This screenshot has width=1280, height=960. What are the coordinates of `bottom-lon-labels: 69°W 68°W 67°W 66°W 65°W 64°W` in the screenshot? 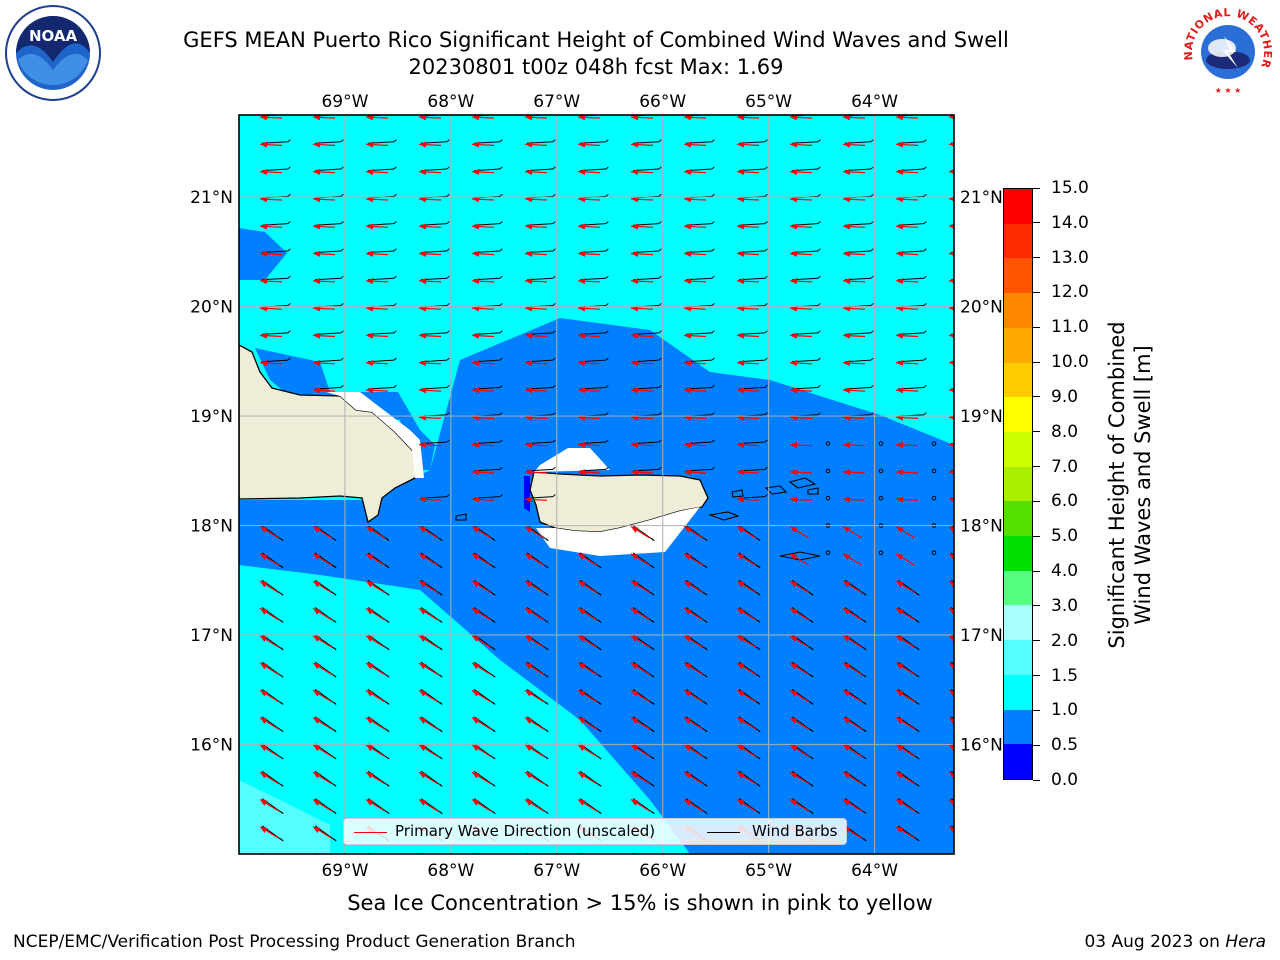 It's located at (609, 871).